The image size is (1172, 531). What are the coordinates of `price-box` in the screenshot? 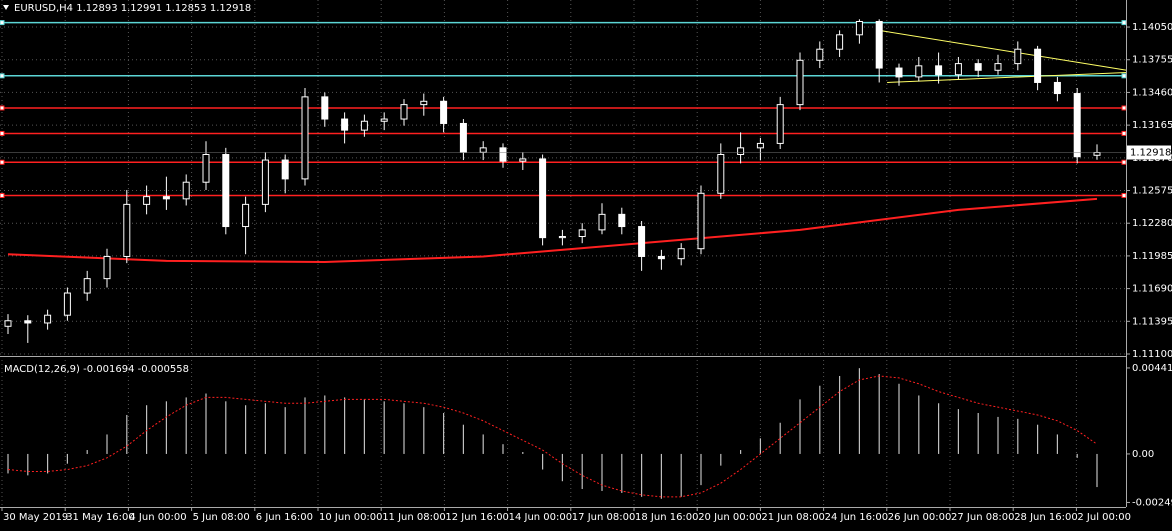 It's located at (1149, 152).